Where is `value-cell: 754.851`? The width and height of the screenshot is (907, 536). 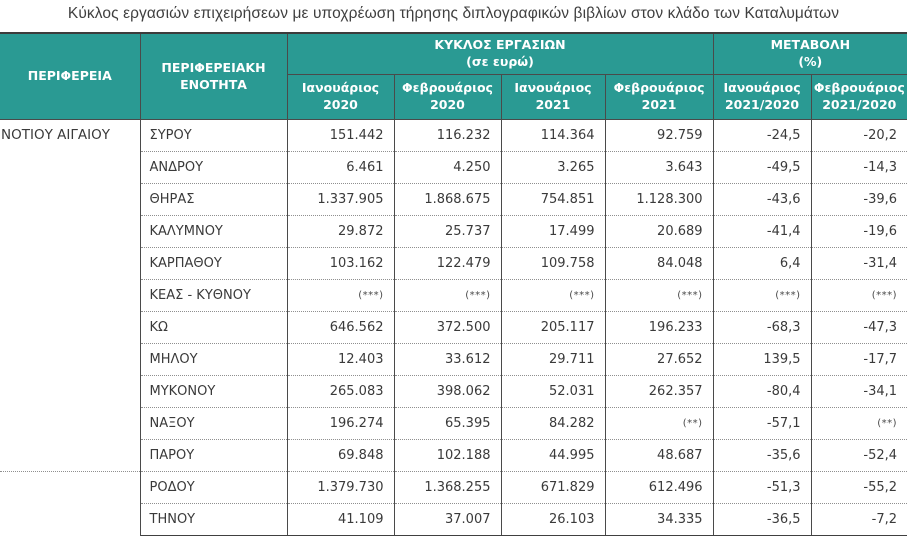
value-cell: 754.851 is located at coordinates (553, 199).